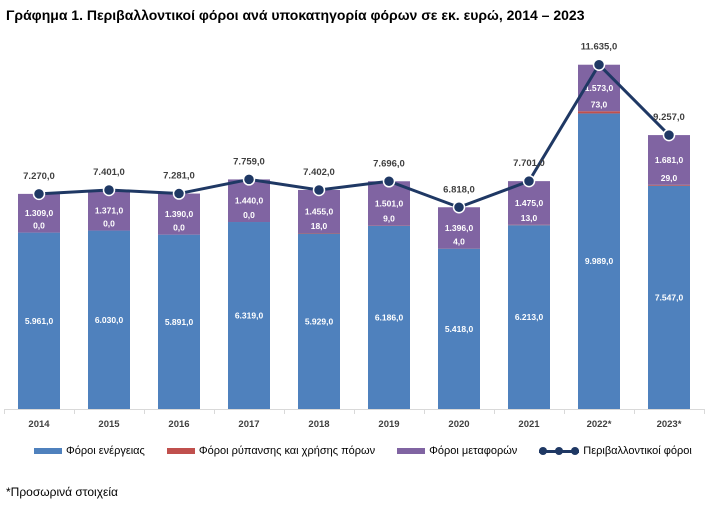  What do you see at coordinates (105, 451) in the screenshot?
I see `legend-label-energy: Φόροι ενέργειας` at bounding box center [105, 451].